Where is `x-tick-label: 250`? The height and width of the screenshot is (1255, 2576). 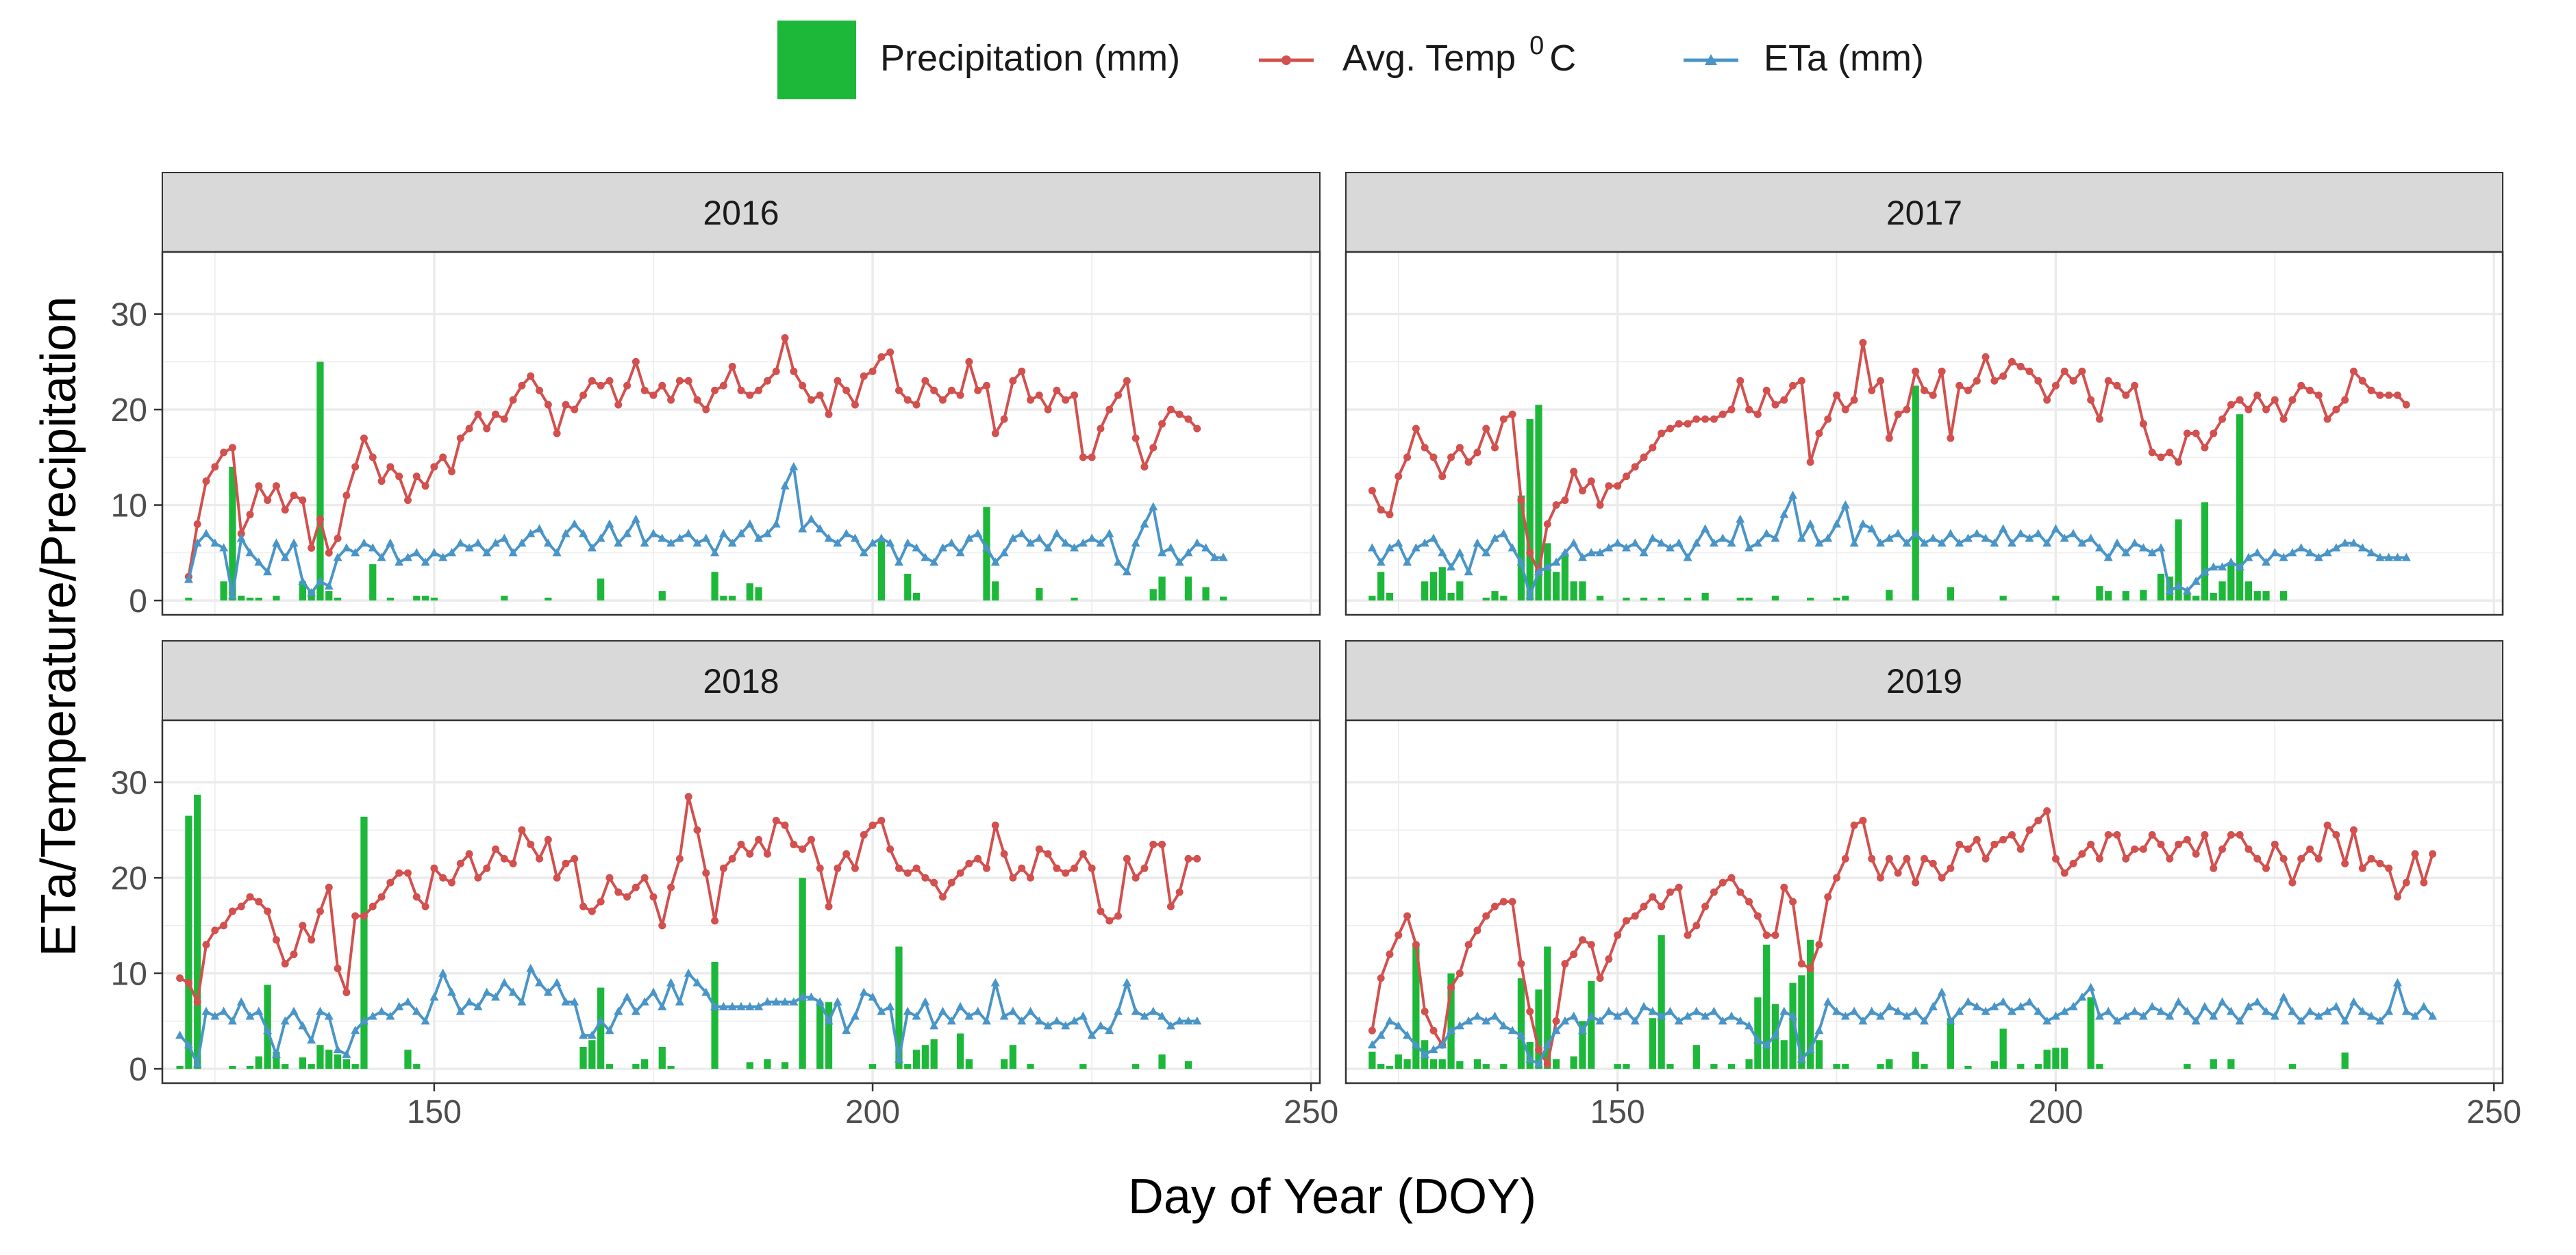
x-tick-label: 250 is located at coordinates (1311, 1112).